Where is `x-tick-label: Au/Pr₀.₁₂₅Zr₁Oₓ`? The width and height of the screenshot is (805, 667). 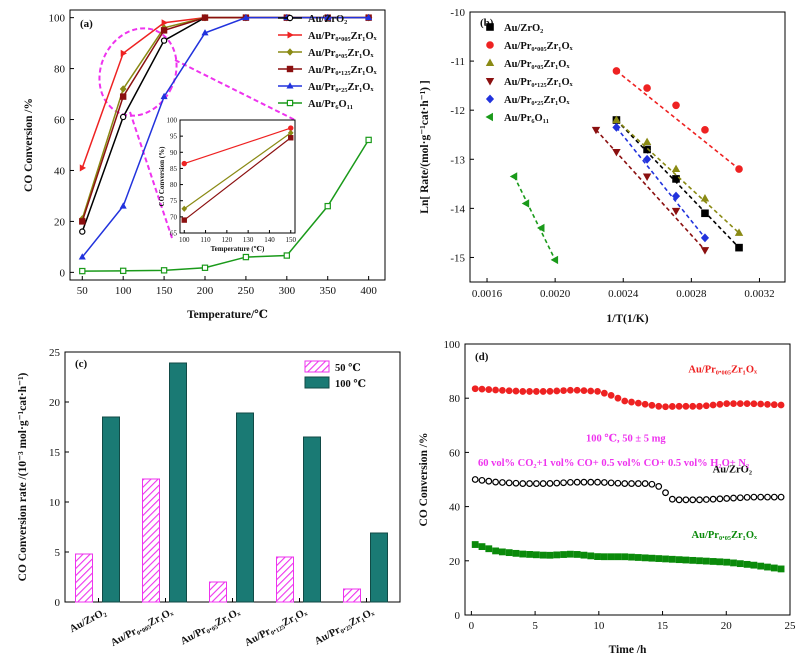 x-tick-label: Au/Pr₀.₁₂₅Zr₁Oₓ is located at coordinates (276, 627).